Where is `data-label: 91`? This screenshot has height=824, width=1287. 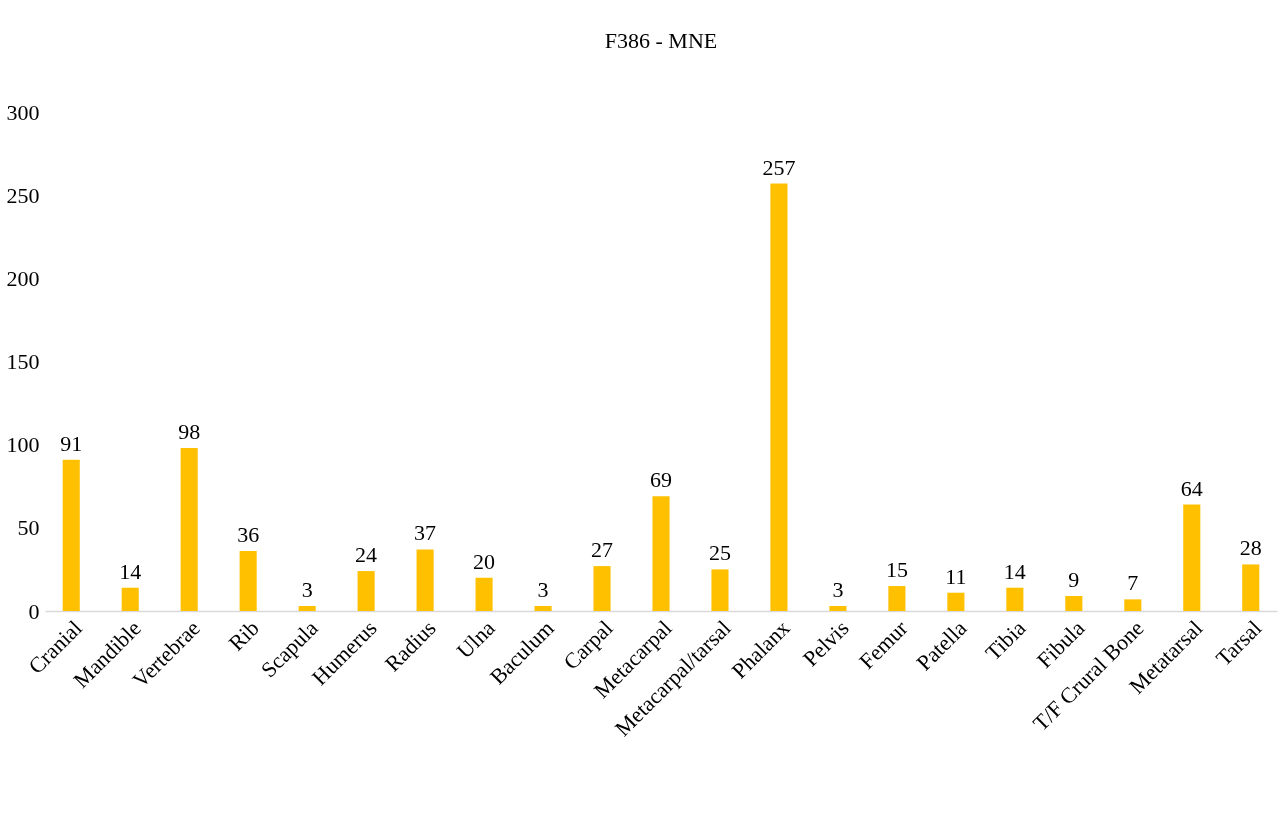 data-label: 91 is located at coordinates (71, 443).